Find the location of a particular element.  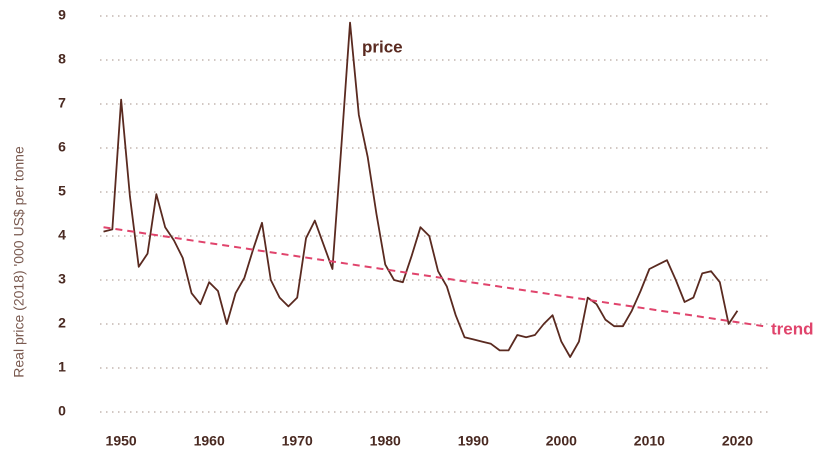

y-tick-label: 1 is located at coordinates (62, 367).